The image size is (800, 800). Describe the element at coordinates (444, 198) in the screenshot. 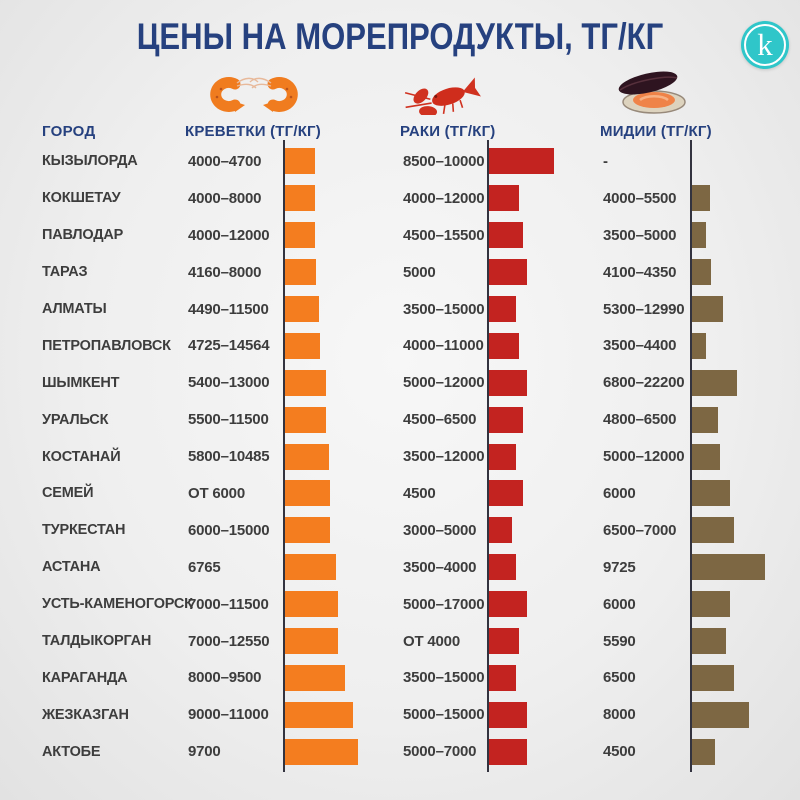

I see `crayfish-price-range: 4000–12000` at that location.